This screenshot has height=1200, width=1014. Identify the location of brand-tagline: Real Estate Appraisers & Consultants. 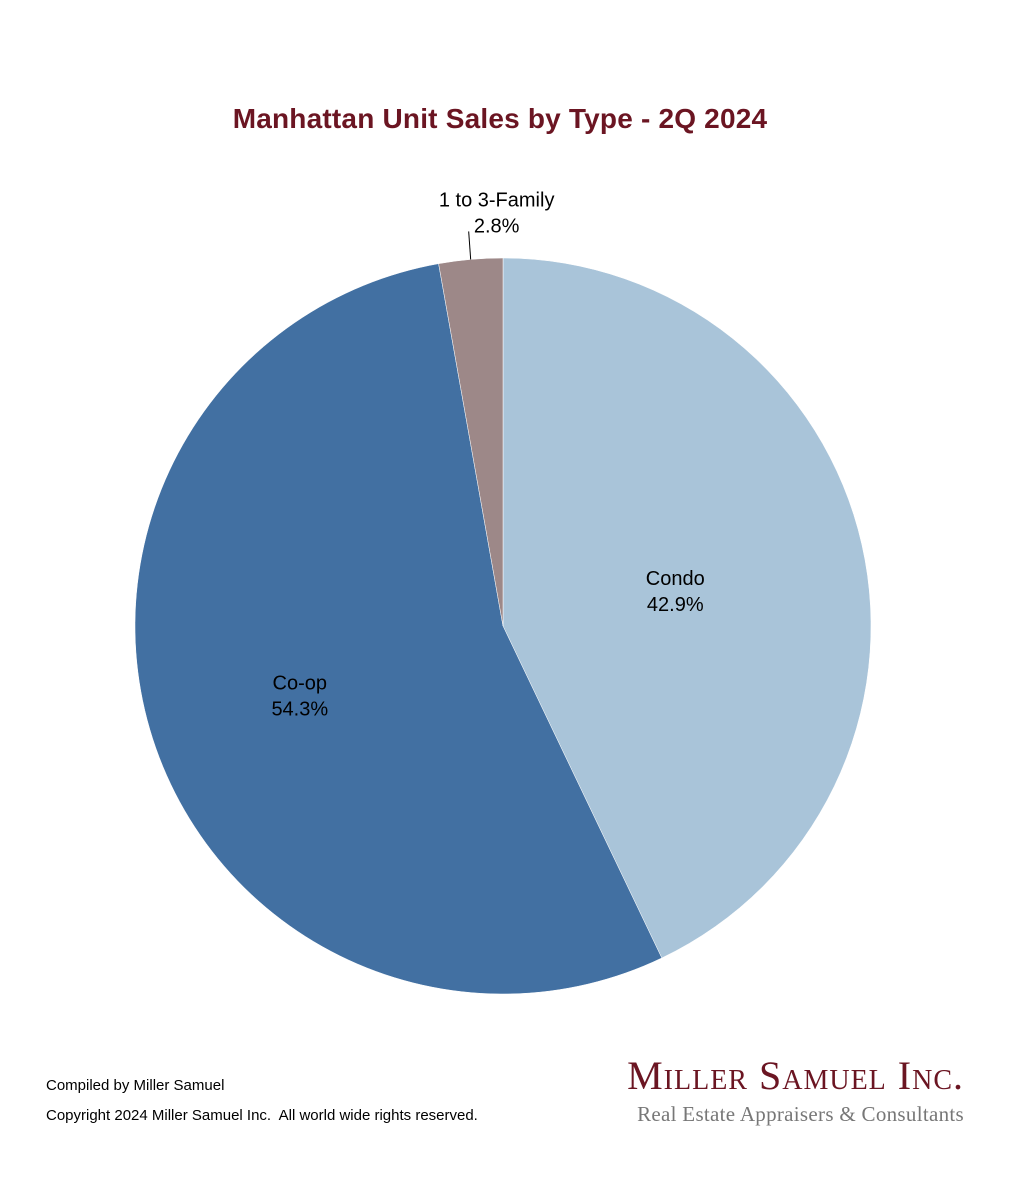
(800, 1114).